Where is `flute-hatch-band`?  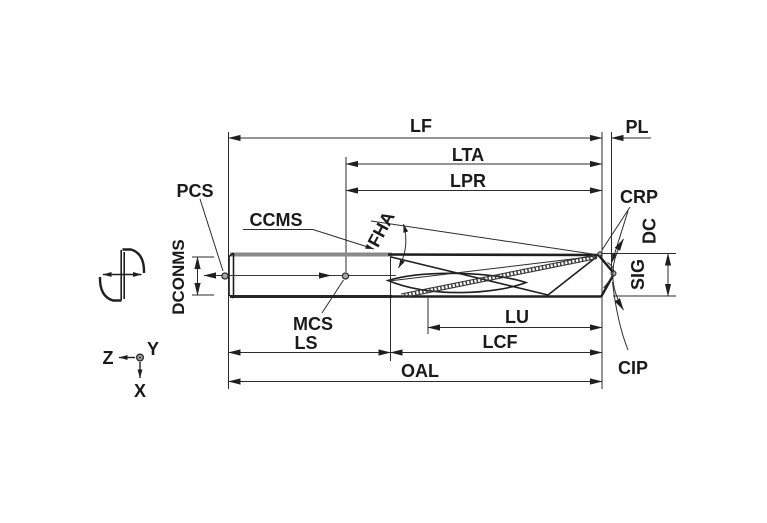 flute-hatch-band is located at coordinates (499, 276).